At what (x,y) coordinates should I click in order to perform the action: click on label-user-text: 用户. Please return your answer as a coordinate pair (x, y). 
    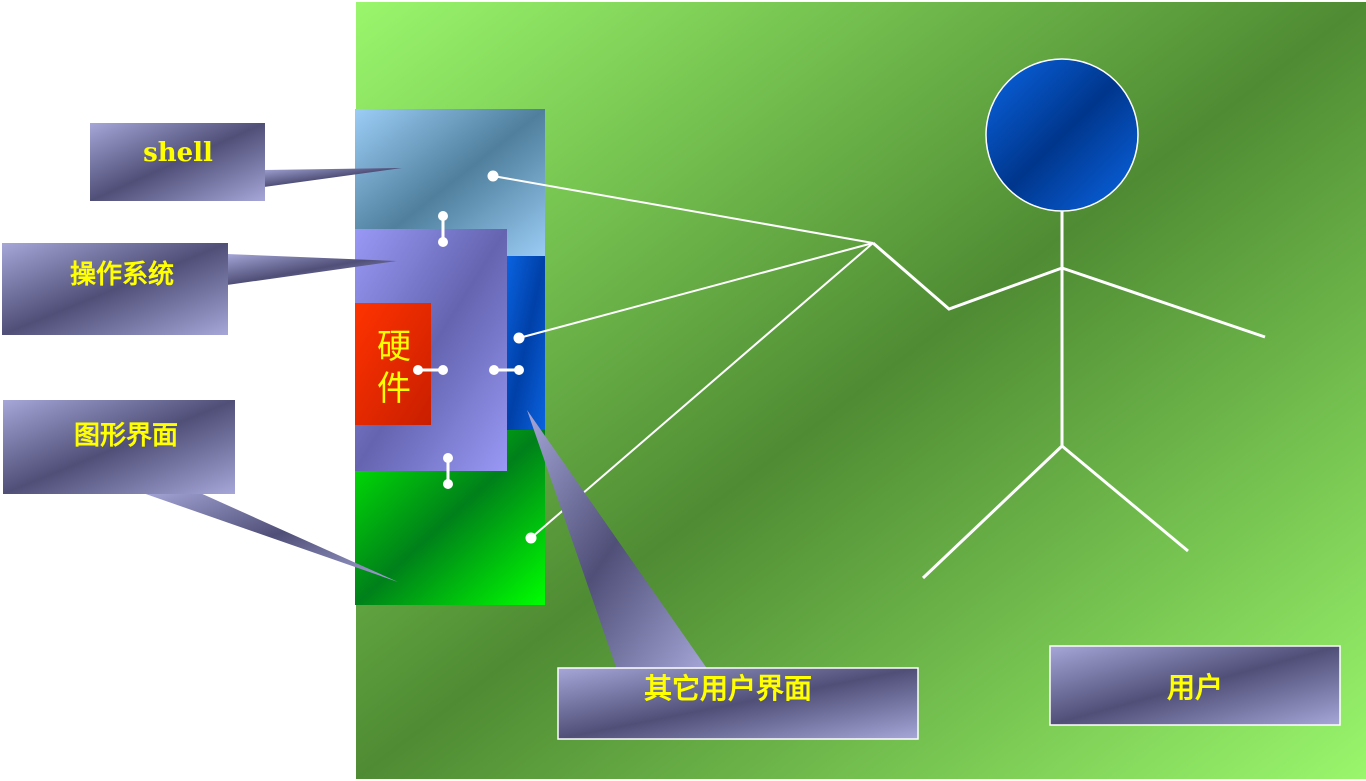
    Looking at the image, I should click on (1195, 687).